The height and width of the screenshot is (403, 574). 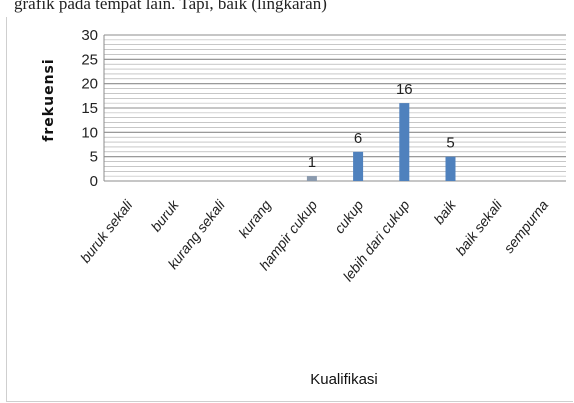 I want to click on category-label: buruk sekali, so click(x=106, y=230).